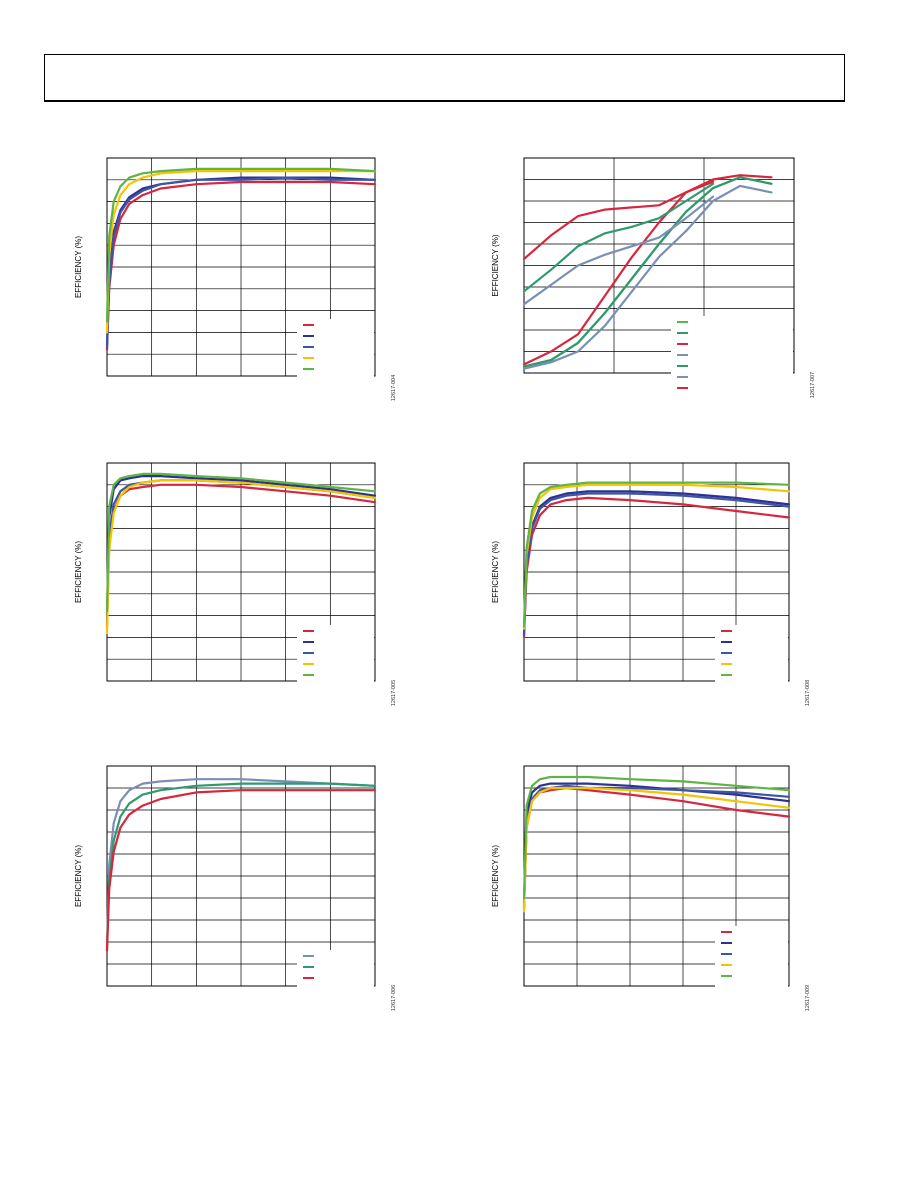 The image size is (918, 1188). Describe the element at coordinates (394, 998) in the screenshot. I see `figure-code: 12617-006` at that location.